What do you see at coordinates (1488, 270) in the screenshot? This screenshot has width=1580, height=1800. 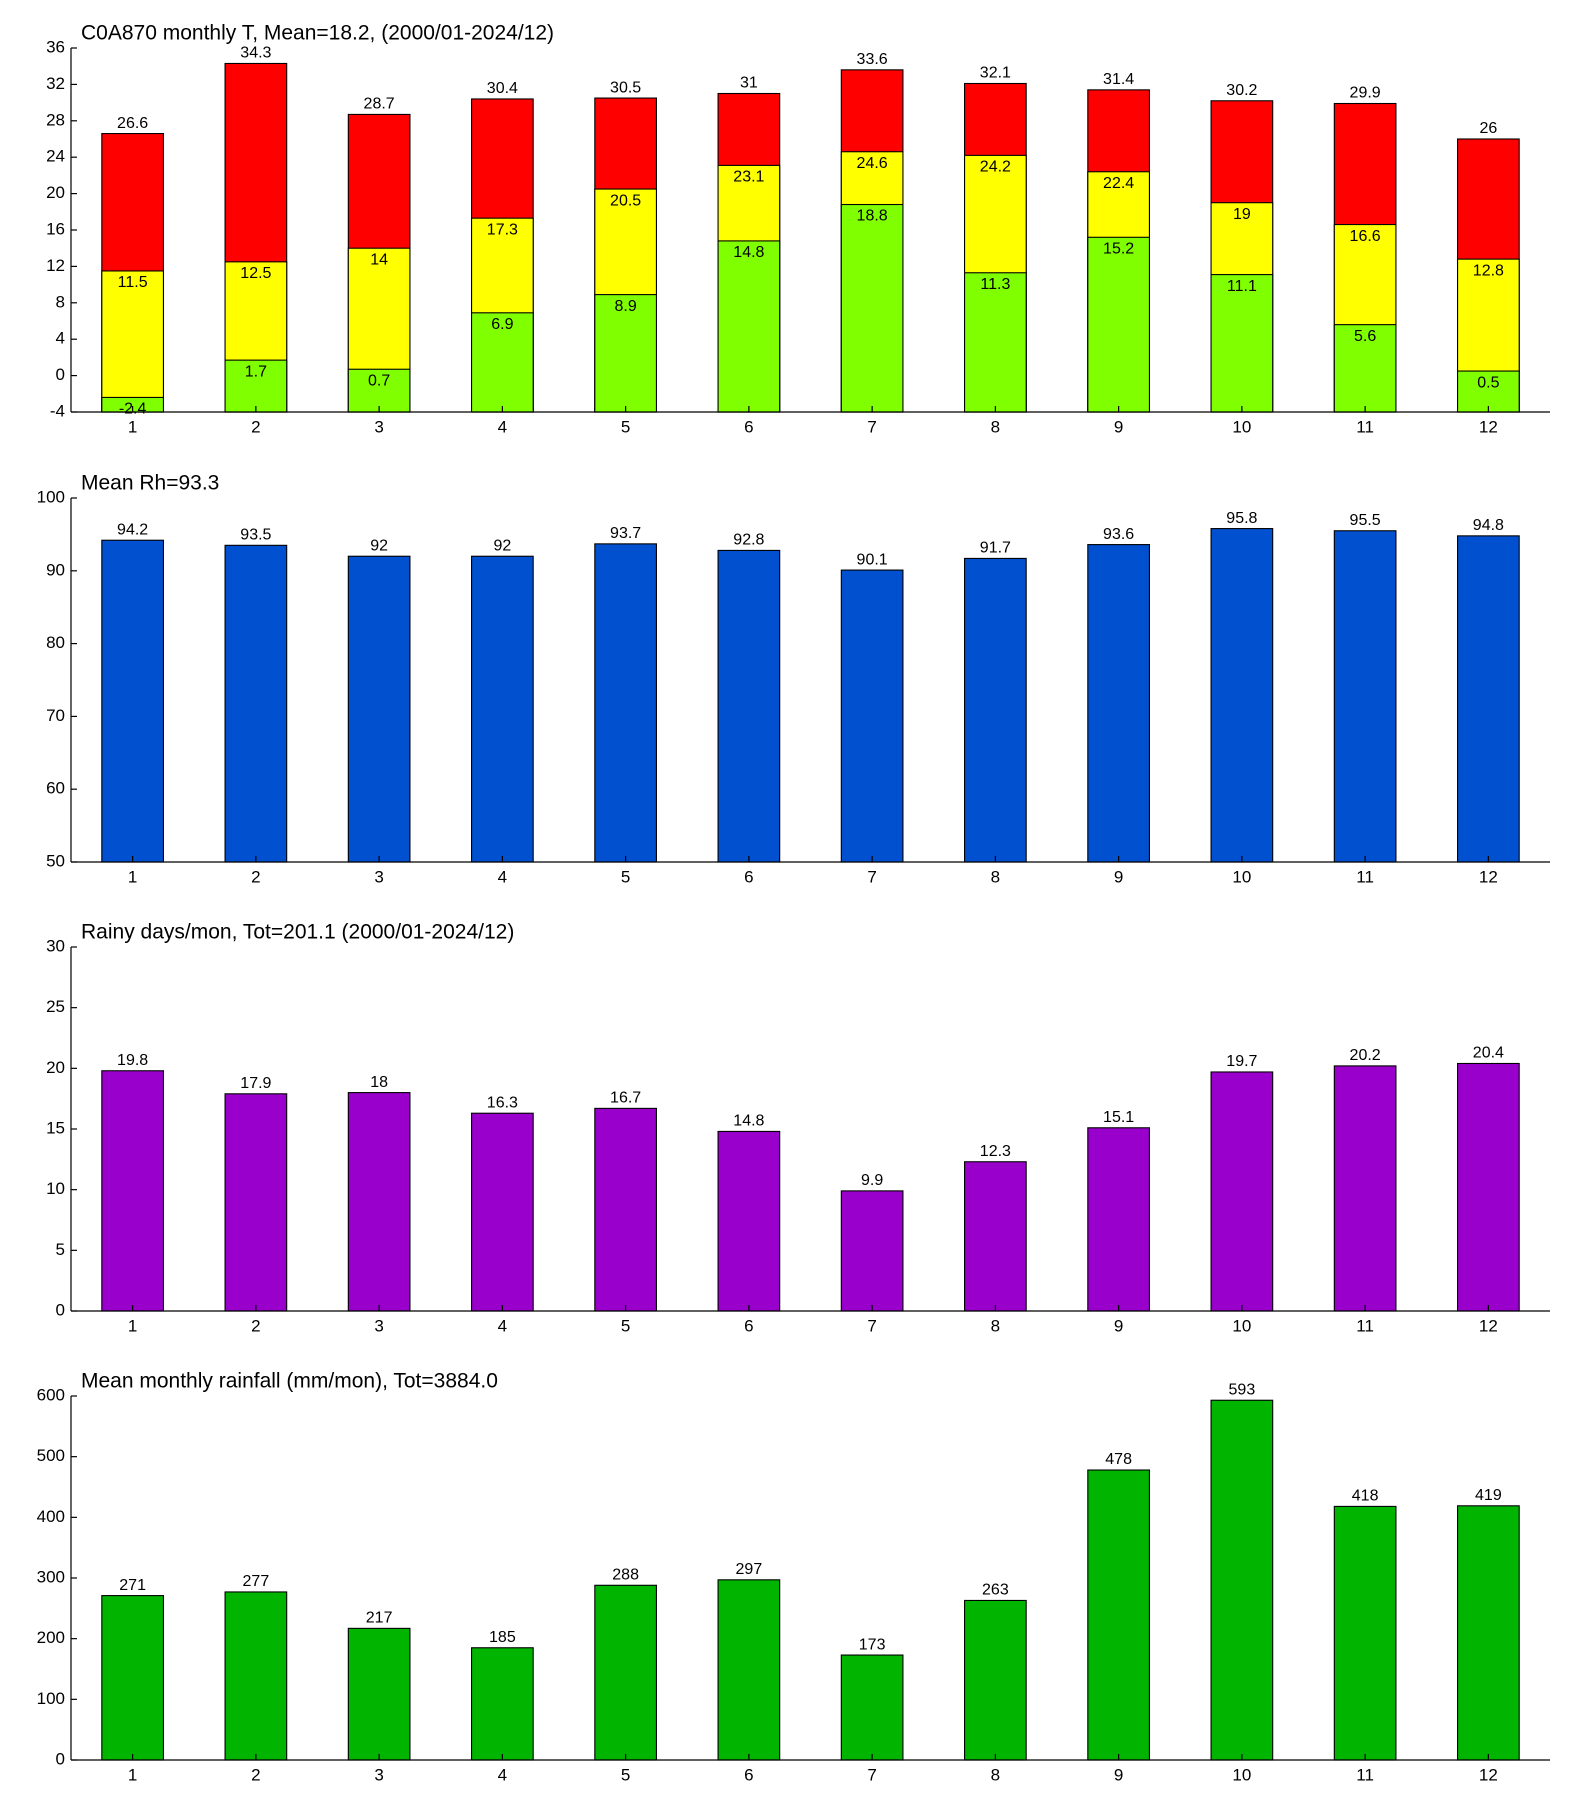 I see `value-label: 12.8` at bounding box center [1488, 270].